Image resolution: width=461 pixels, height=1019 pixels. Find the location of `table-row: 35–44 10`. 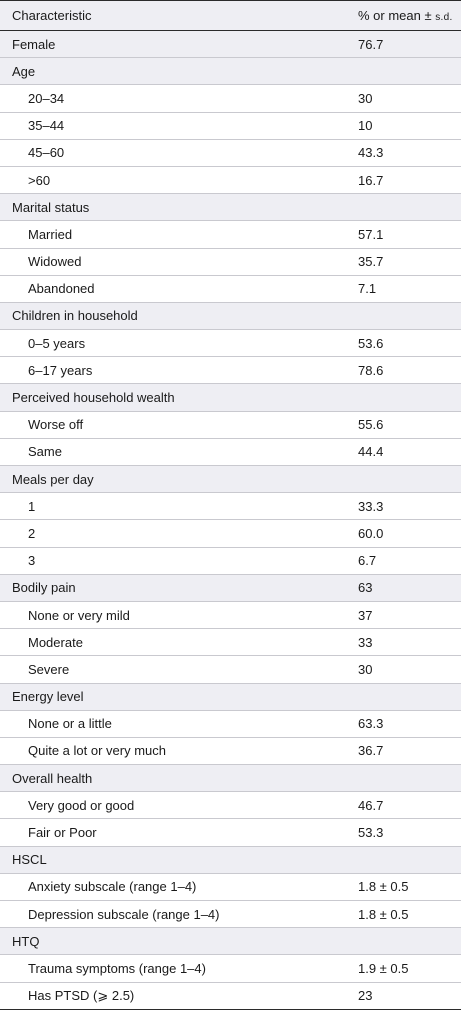

table-row: 35–44 10 is located at coordinates (230, 126).